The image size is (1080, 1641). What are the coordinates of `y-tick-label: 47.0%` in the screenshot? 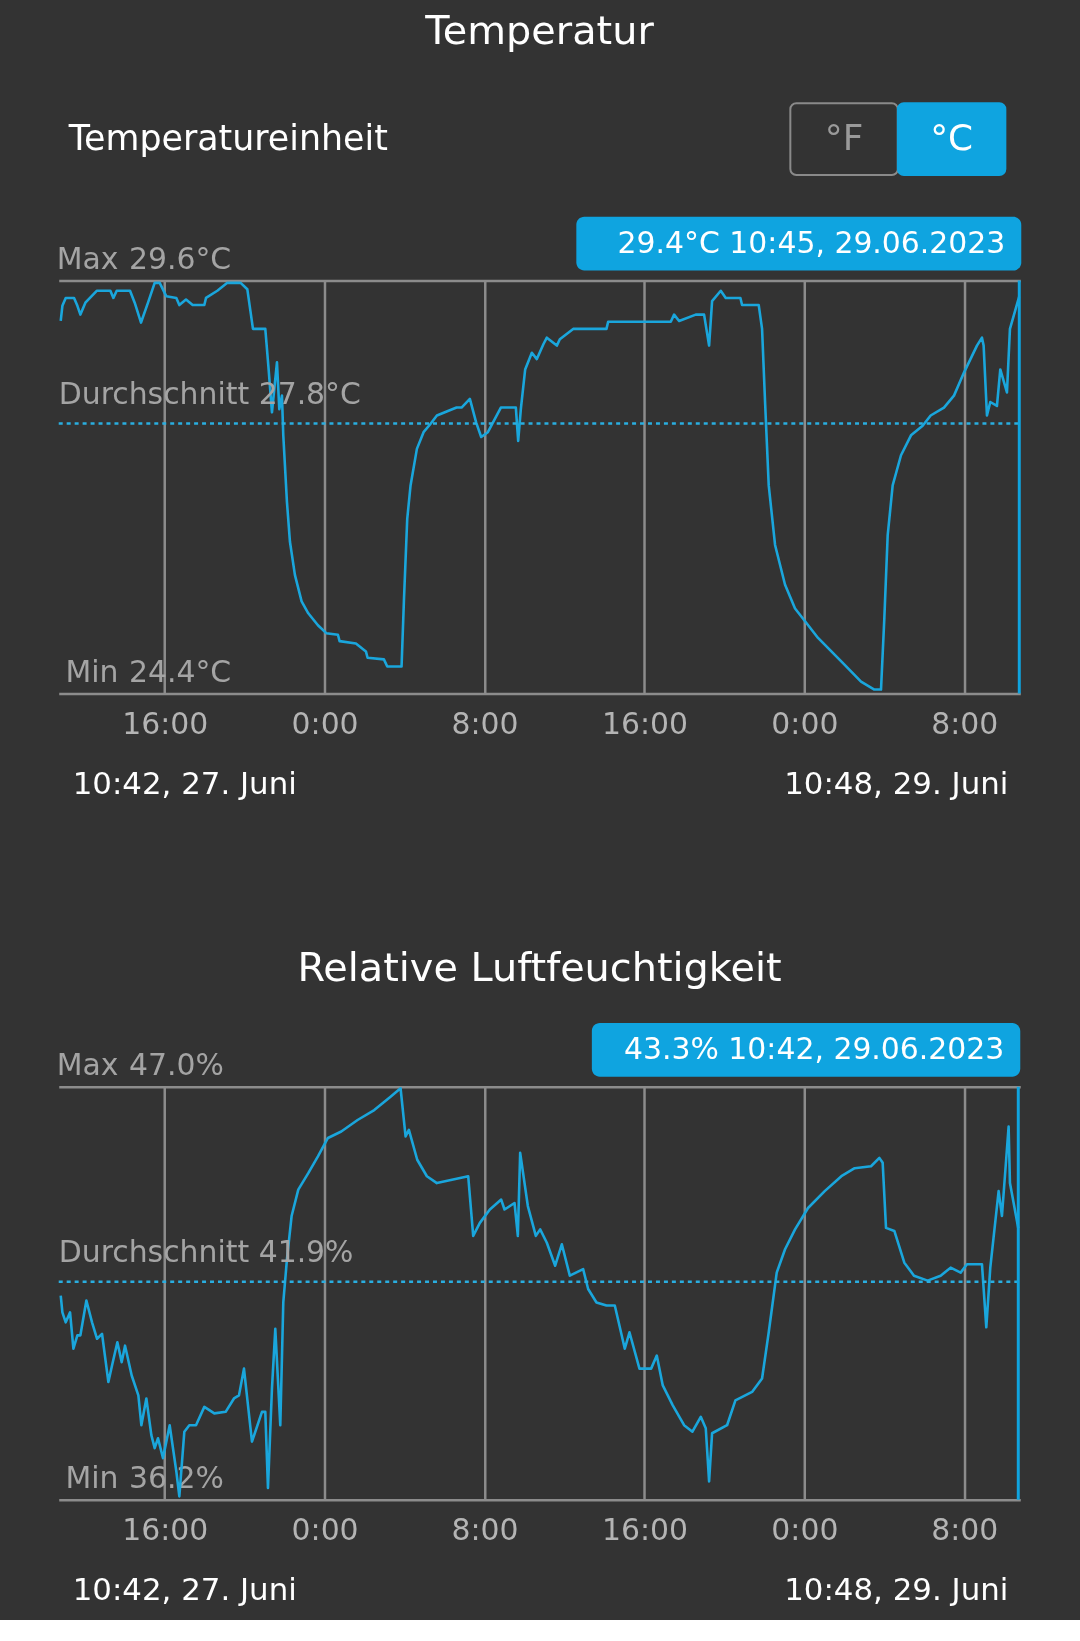 It's located at (176, 1065).